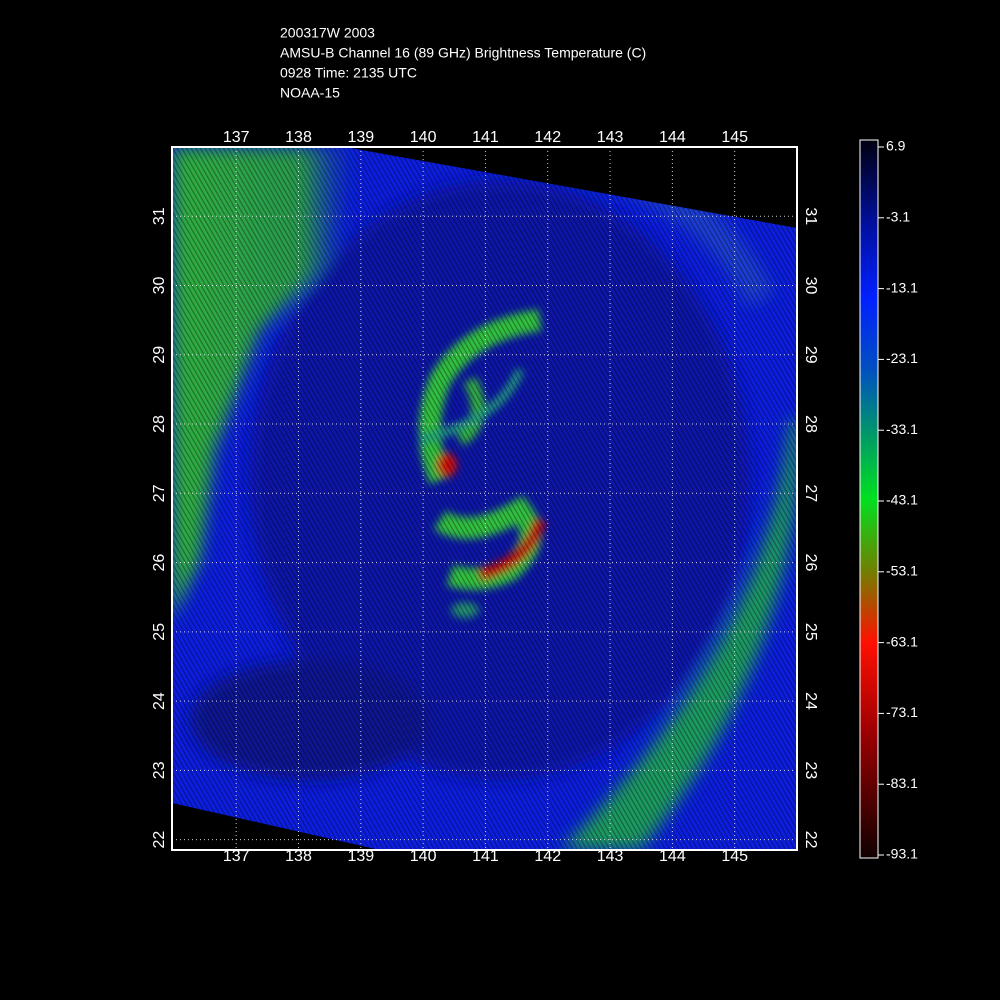 The width and height of the screenshot is (1000, 1000). Describe the element at coordinates (327, 33) in the screenshot. I see `header-line: 200317W 2003` at that location.